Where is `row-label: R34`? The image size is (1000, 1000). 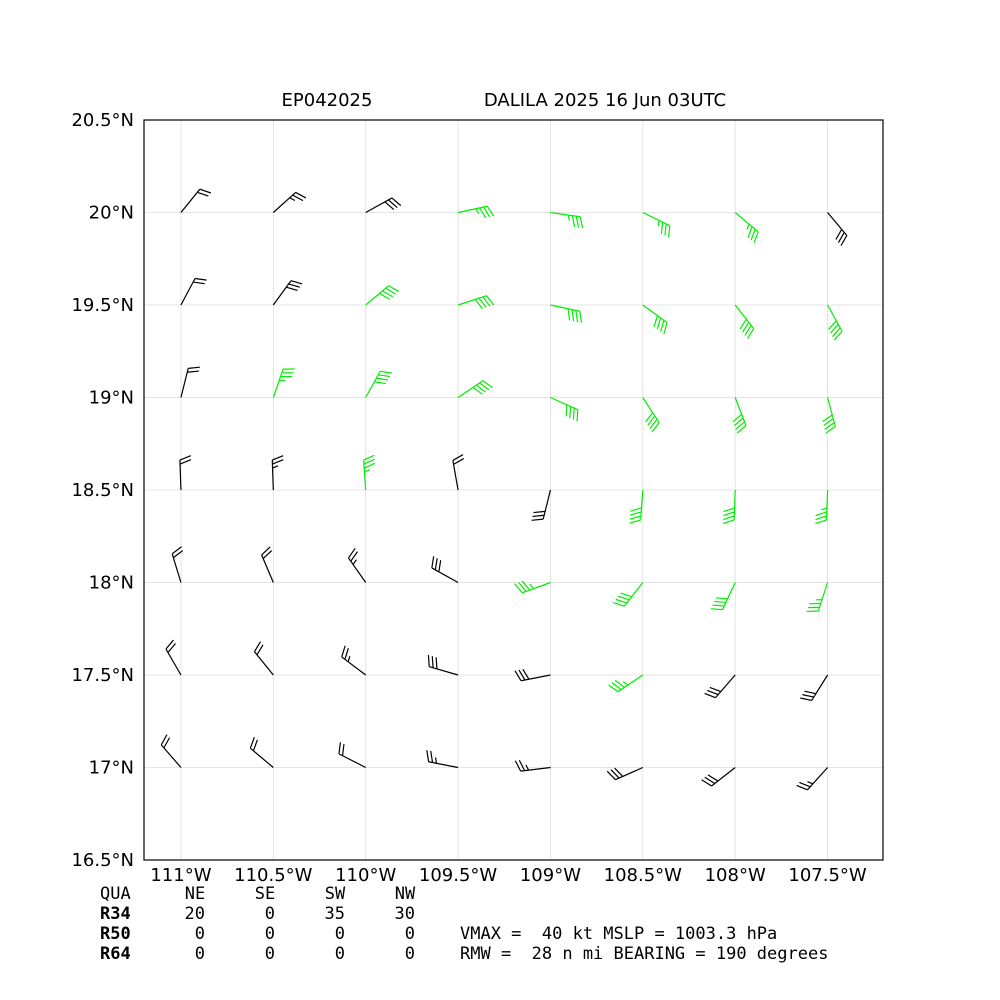
row-label: R34 is located at coordinates (115, 914).